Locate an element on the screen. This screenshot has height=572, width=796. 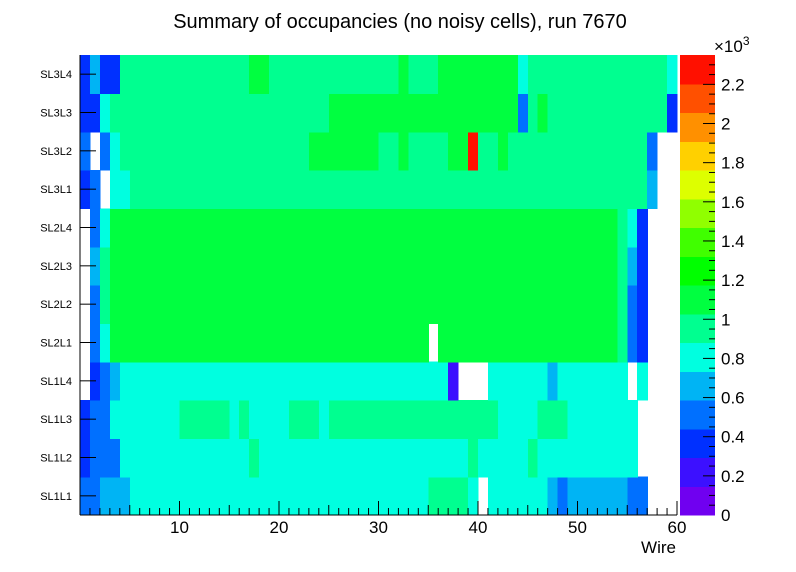
y-tick-label: SL1L1 is located at coordinates (56, 497).